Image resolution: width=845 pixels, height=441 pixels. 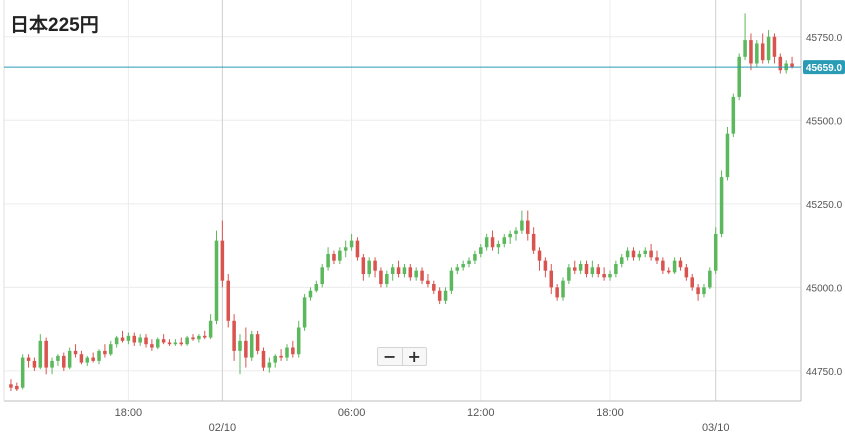 I want to click on zoom-out-button: −, so click(x=390, y=356).